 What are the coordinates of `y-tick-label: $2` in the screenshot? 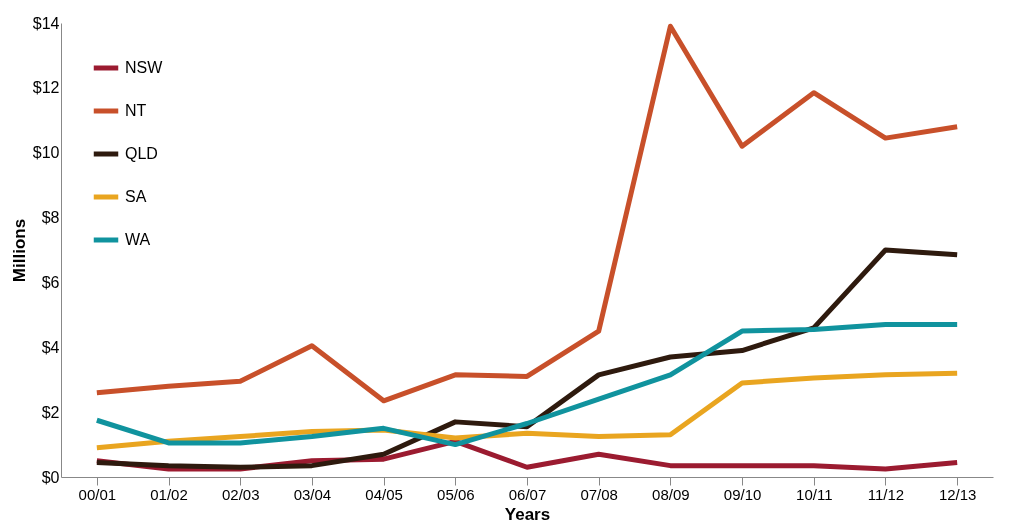 It's located at (50, 412).